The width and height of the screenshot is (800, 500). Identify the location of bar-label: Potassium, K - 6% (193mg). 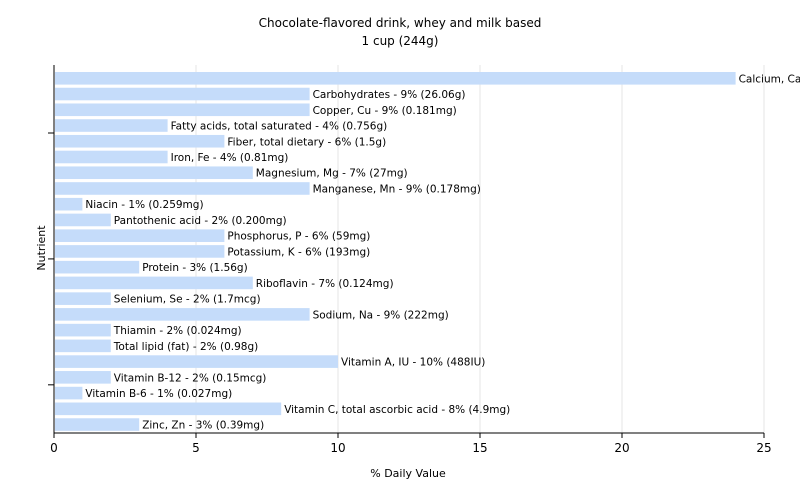
(298, 252).